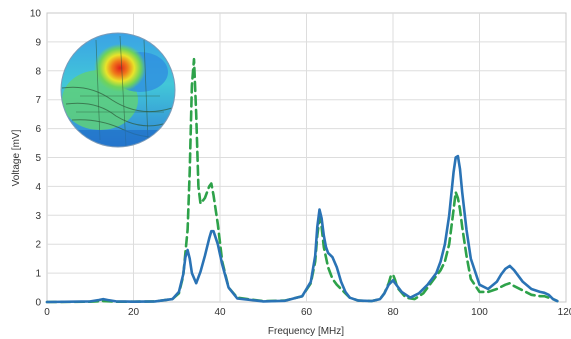  I want to click on y-tick-label: 7, so click(38, 100).